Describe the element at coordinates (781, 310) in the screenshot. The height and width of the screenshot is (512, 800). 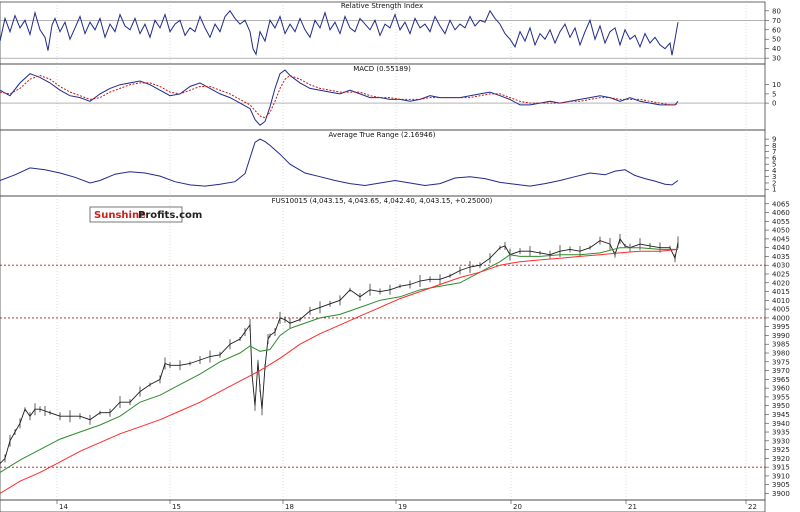
I see `price-ytick-label: 4005` at that location.